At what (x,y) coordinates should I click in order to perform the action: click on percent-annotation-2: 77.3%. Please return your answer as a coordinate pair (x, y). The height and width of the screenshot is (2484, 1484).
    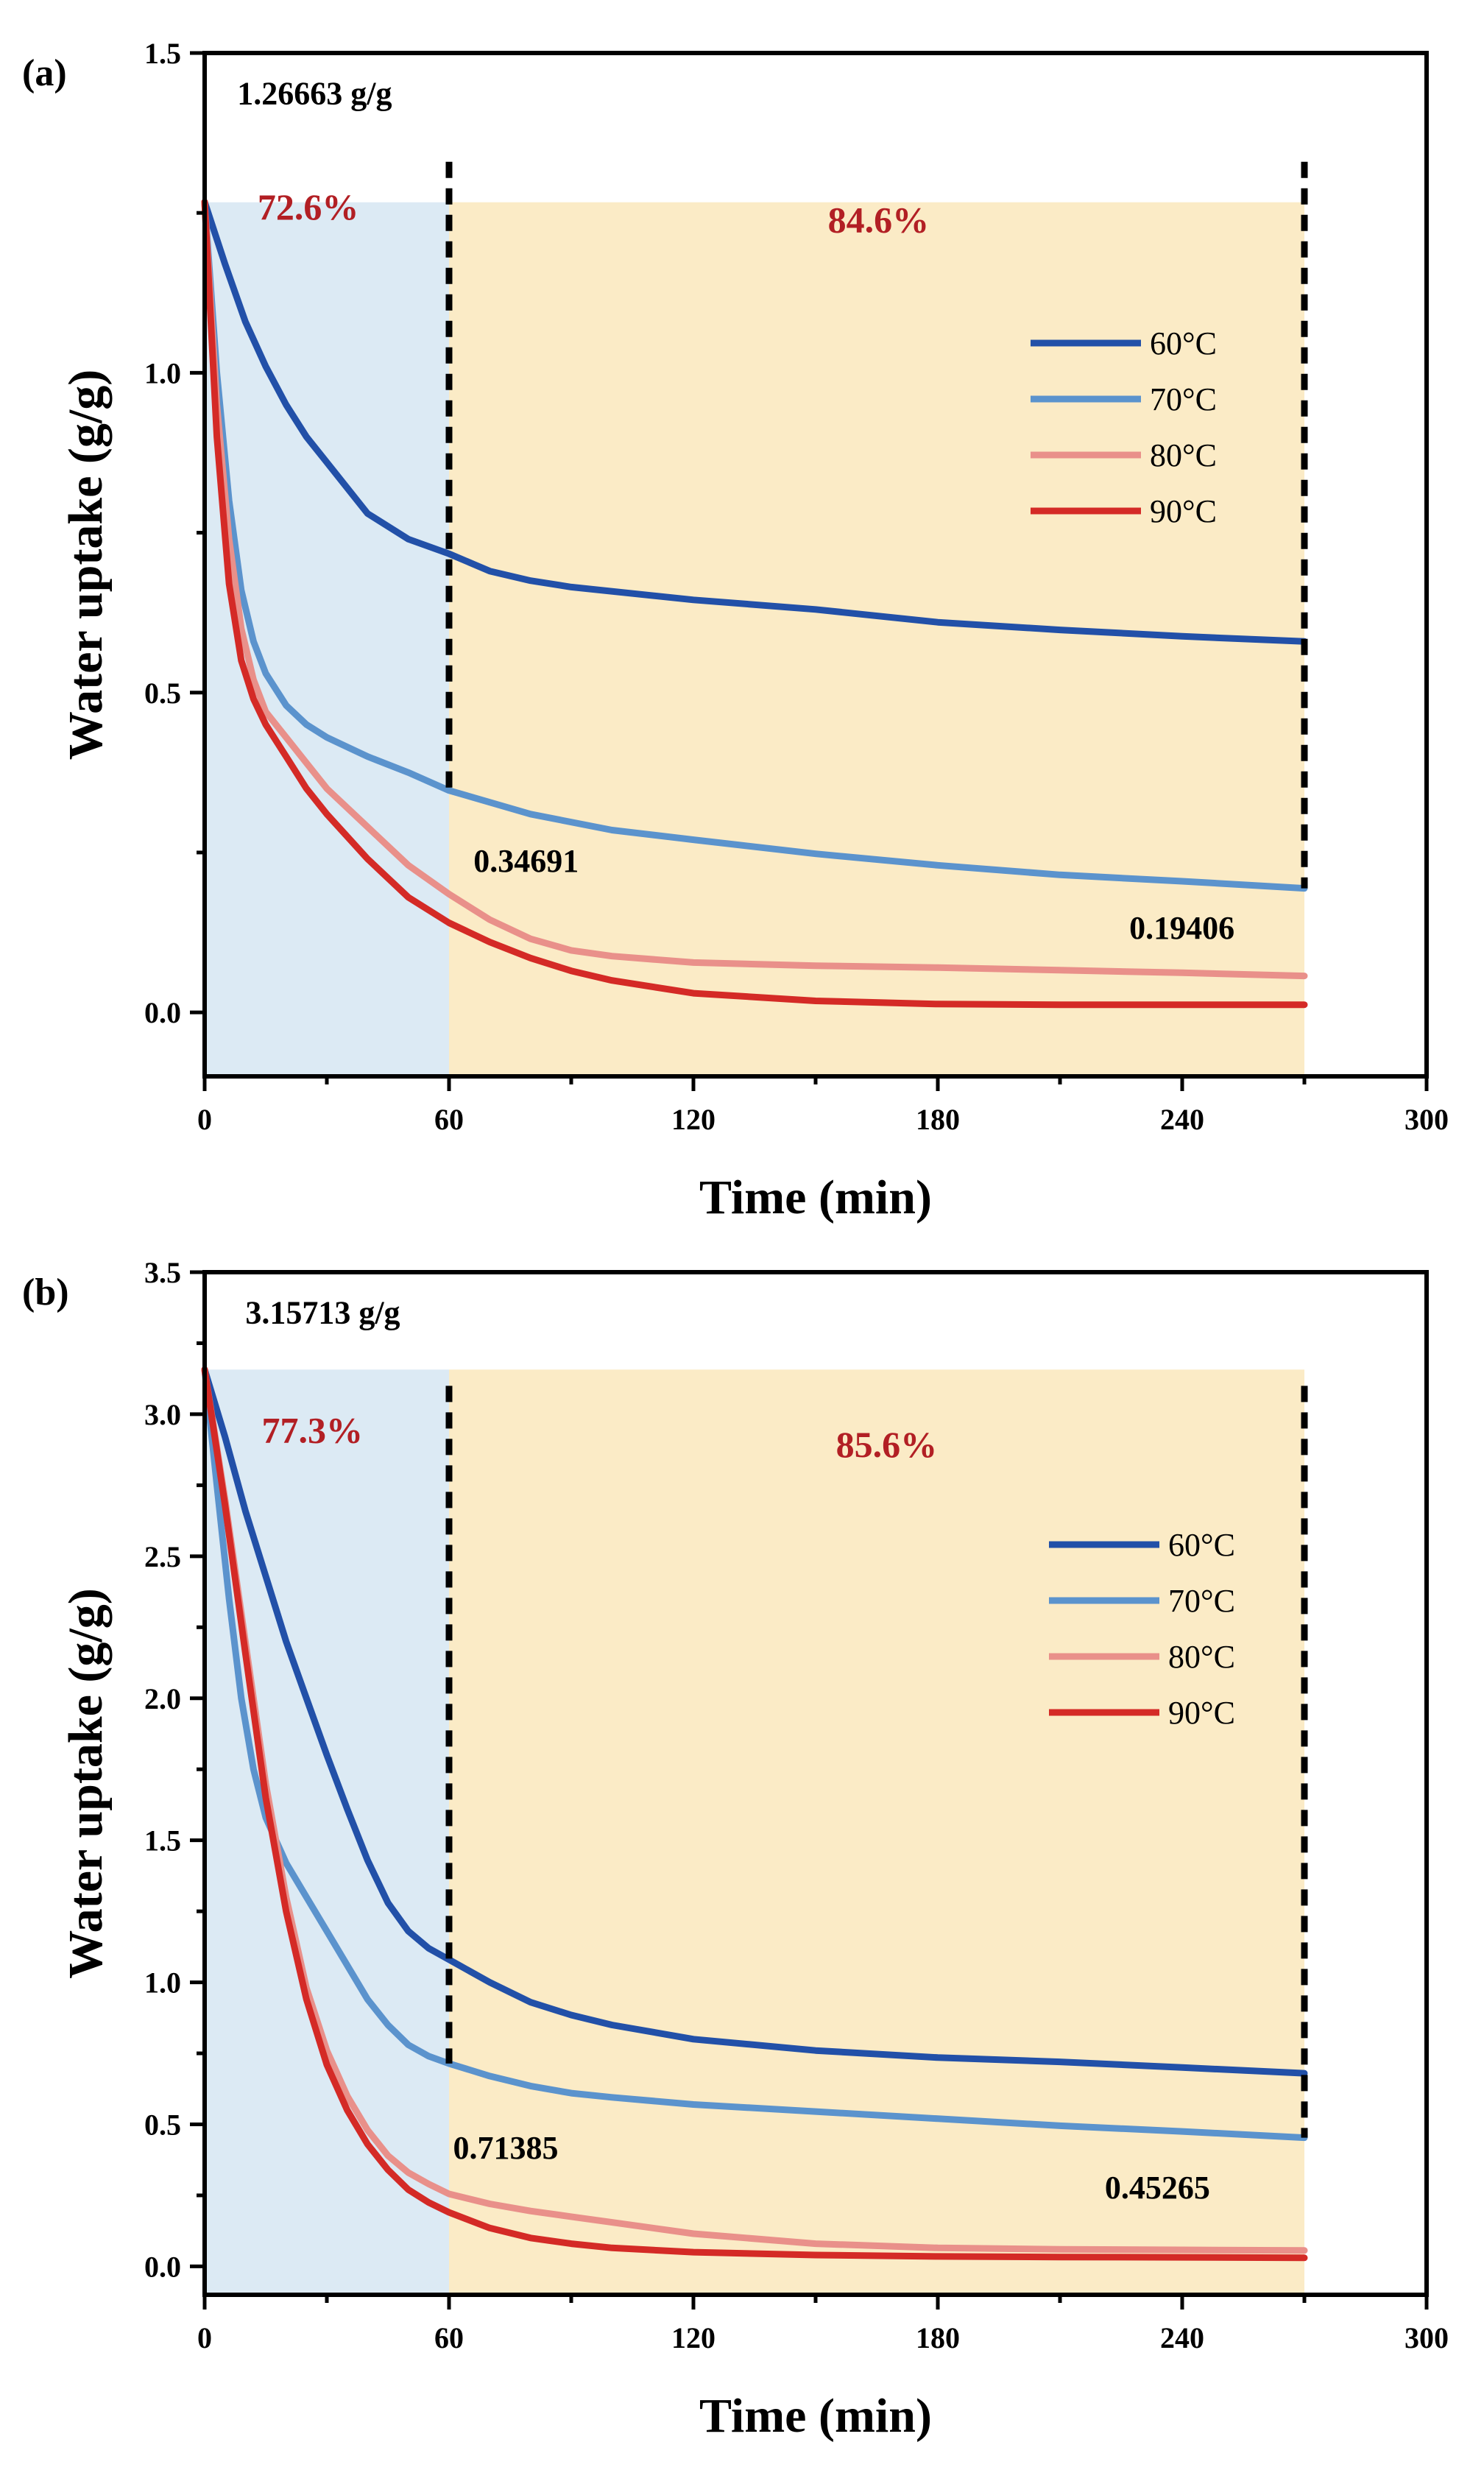
    Looking at the image, I should click on (312, 1430).